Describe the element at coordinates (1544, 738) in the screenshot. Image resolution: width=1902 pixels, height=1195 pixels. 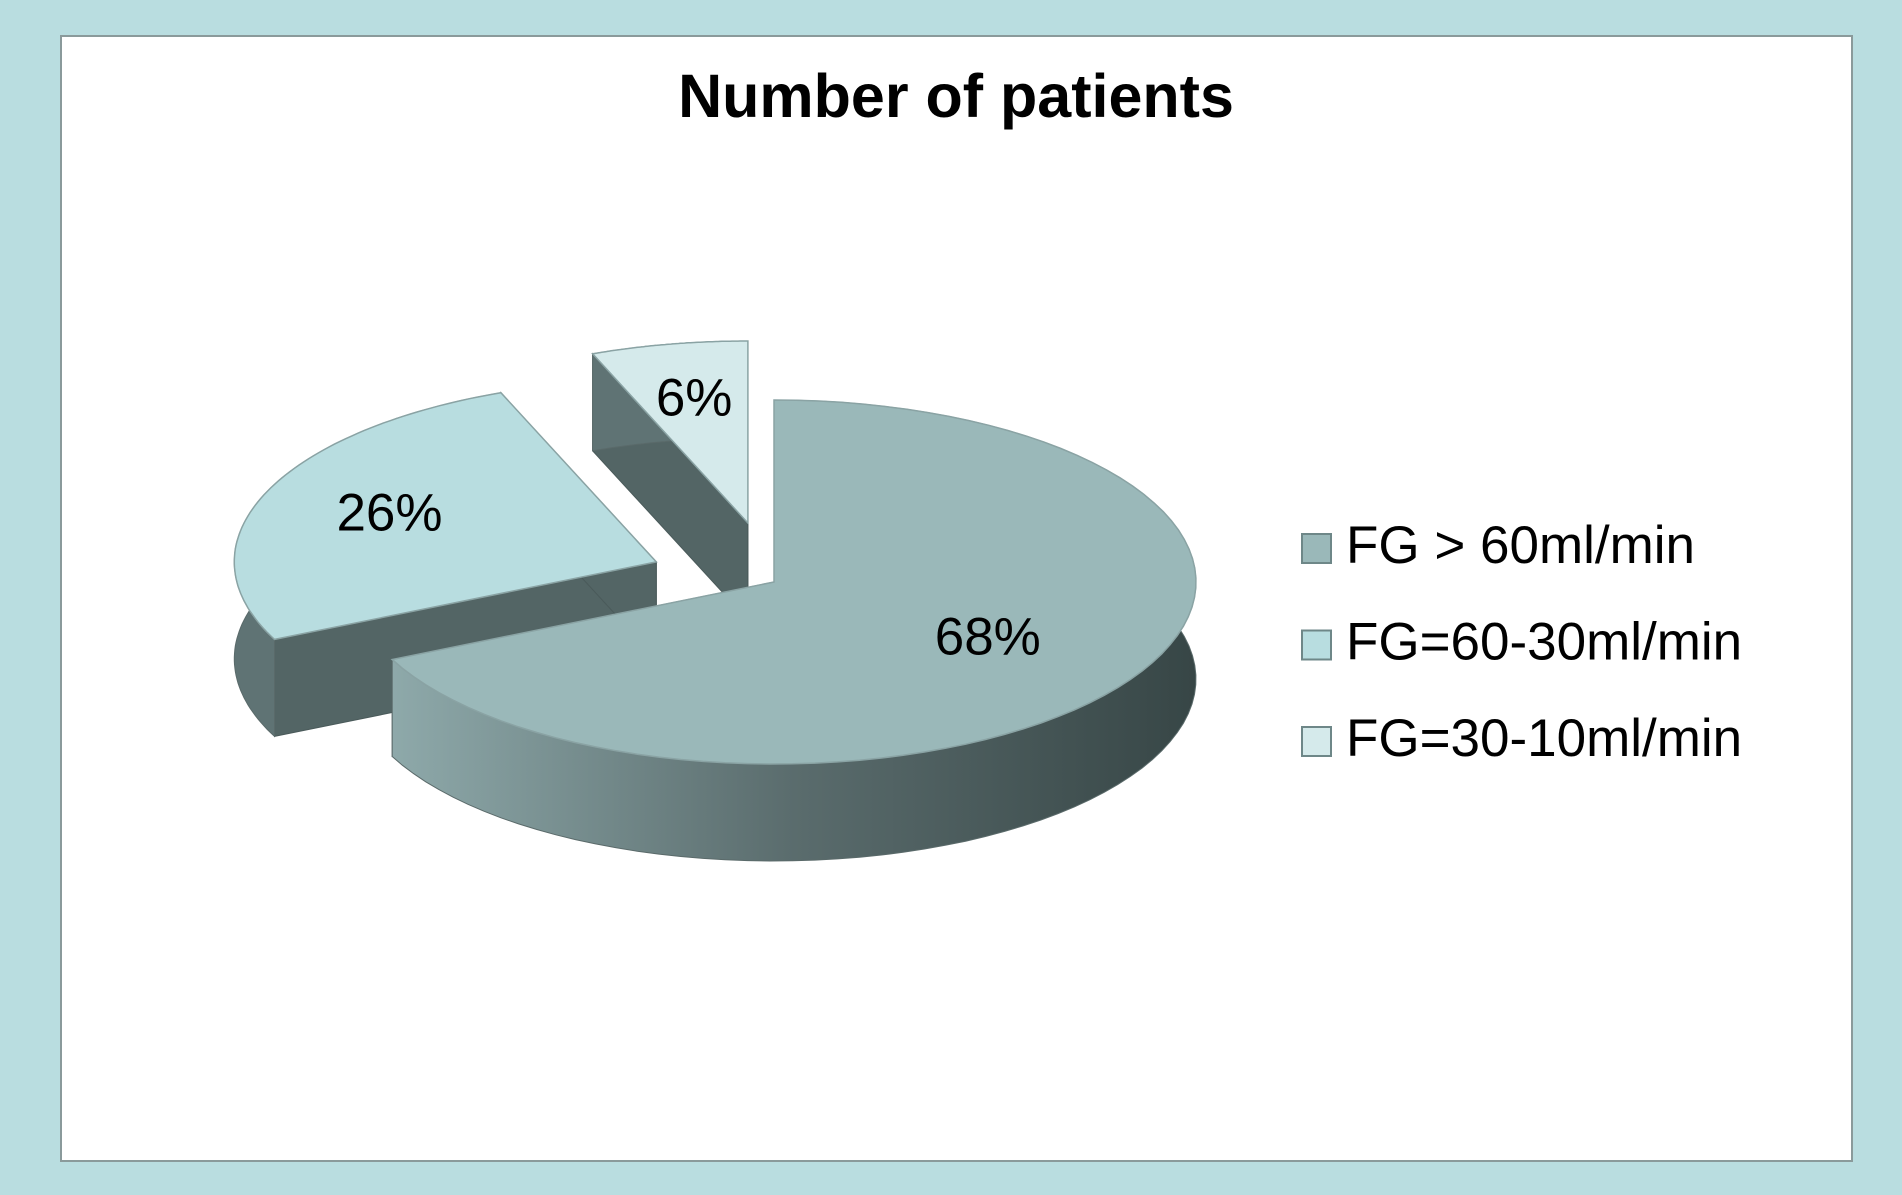
I see `legend-label: FG=30-10ml/min` at that location.